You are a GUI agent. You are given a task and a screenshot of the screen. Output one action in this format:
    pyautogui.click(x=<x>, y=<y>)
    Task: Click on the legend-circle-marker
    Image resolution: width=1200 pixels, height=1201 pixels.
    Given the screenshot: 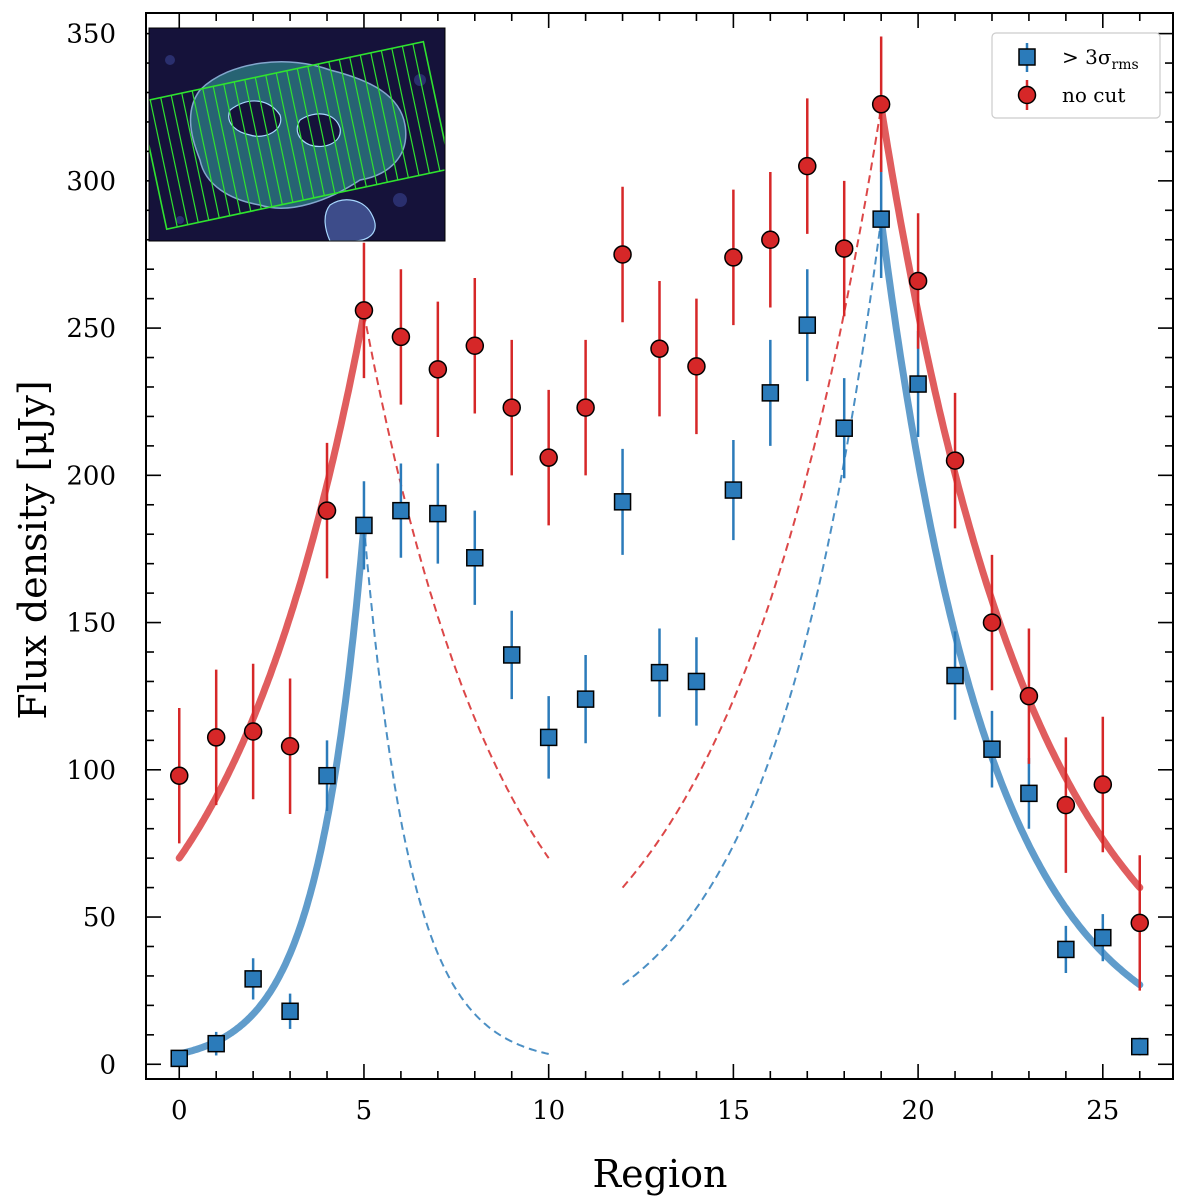 What is the action you would take?
    pyautogui.click(x=1027, y=95)
    